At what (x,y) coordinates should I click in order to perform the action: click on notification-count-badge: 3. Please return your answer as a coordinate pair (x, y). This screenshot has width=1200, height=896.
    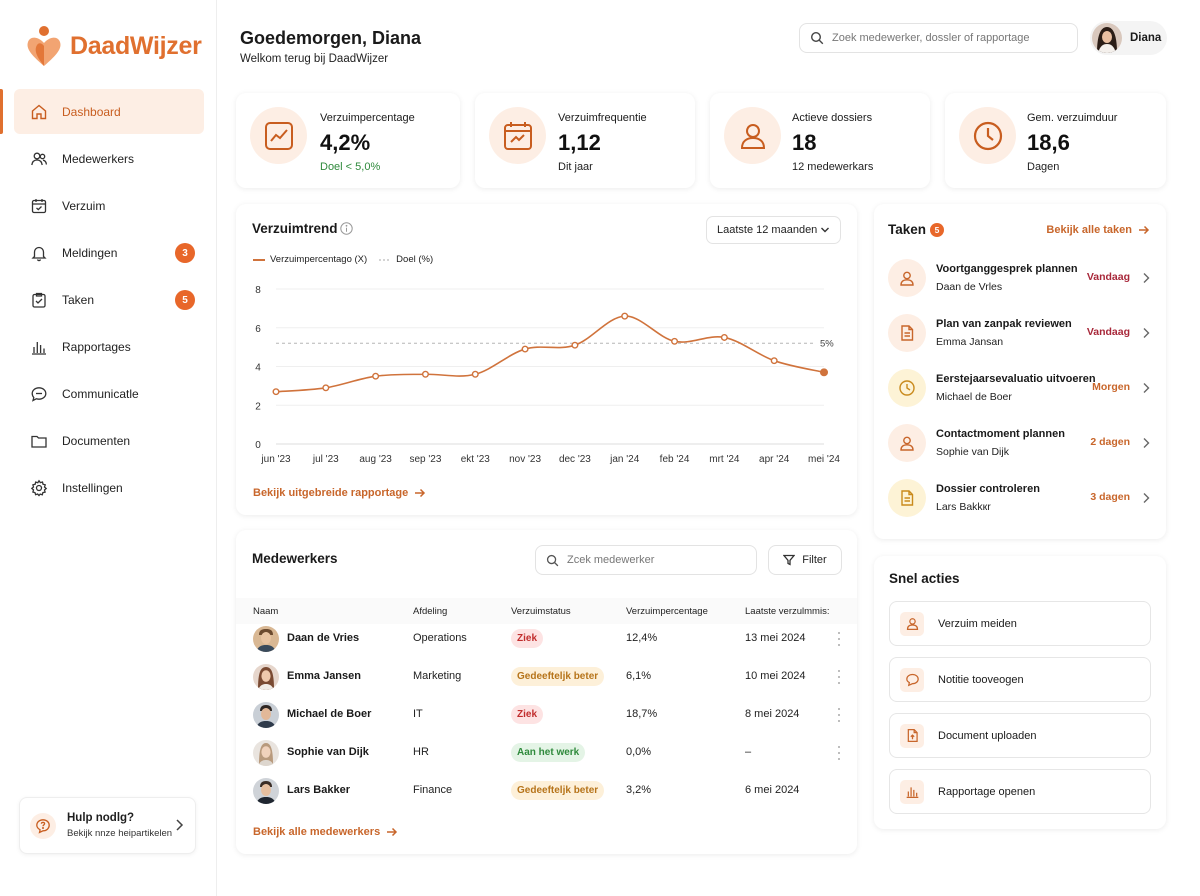
    Looking at the image, I should click on (185, 253).